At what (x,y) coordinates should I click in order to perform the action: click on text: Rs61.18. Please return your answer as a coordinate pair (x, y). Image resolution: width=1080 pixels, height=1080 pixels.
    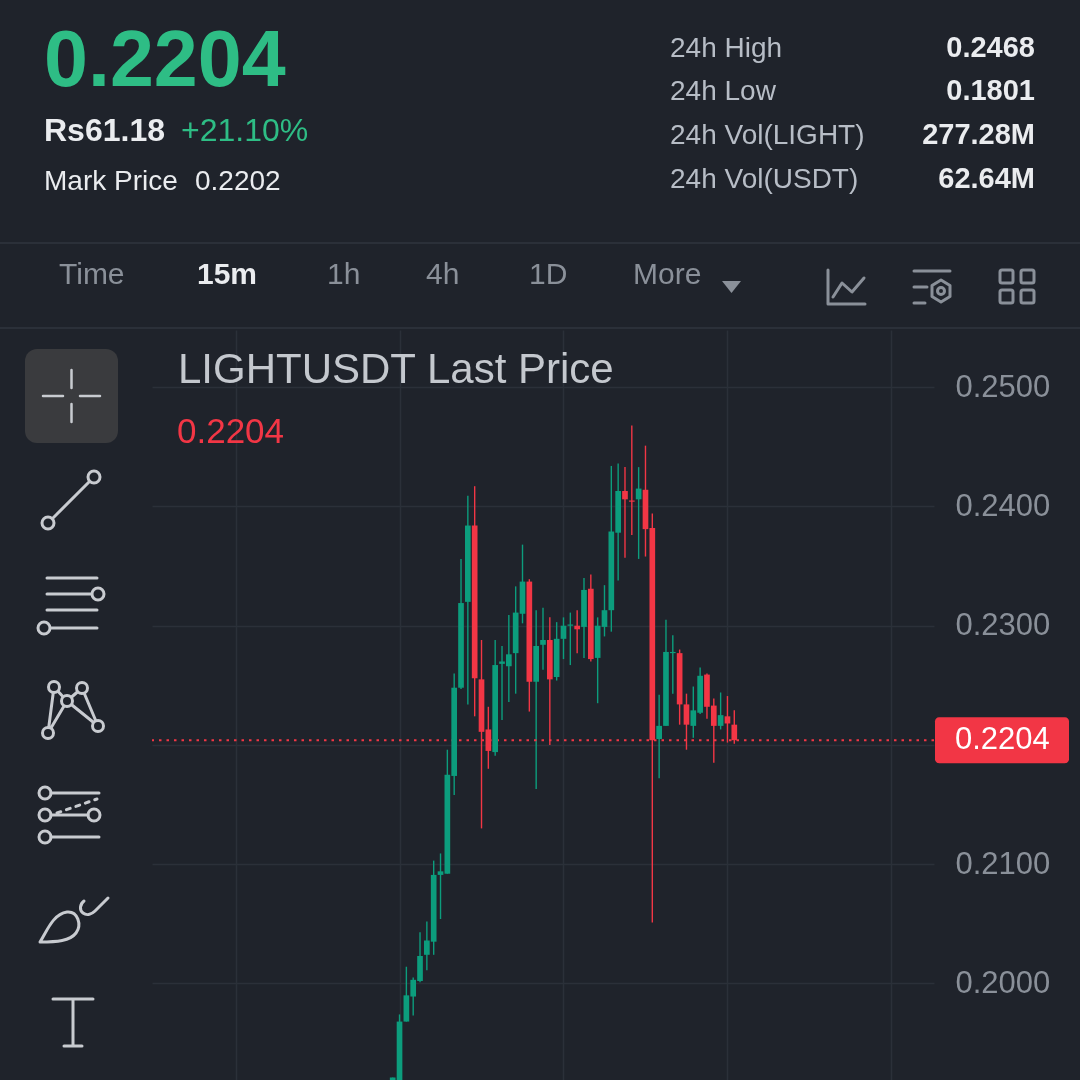
    Looking at the image, I should click on (104, 130).